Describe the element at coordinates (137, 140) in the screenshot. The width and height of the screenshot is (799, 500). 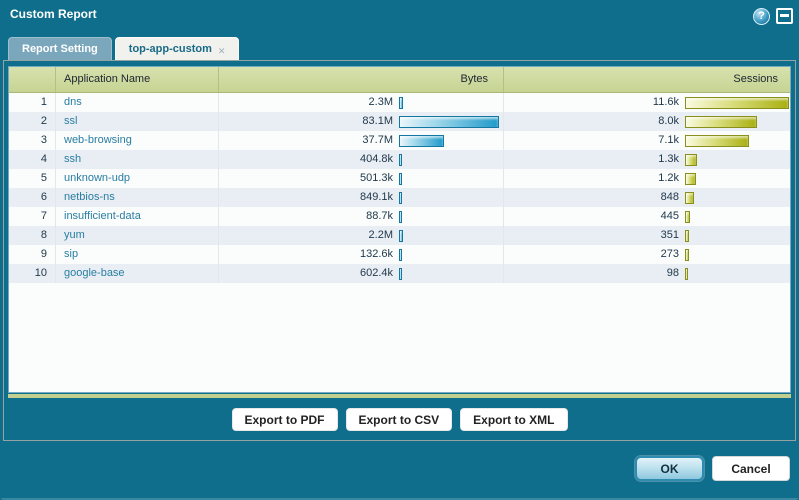
I see `row-app: web-browsing` at that location.